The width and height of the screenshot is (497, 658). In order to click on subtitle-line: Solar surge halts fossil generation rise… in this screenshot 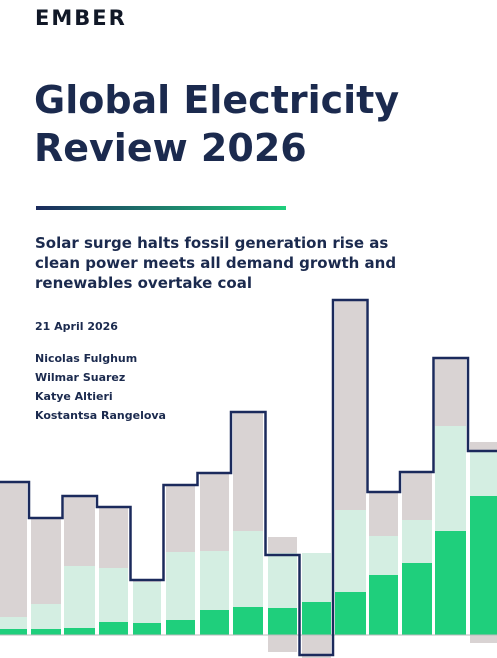, I will do `click(212, 243)`.